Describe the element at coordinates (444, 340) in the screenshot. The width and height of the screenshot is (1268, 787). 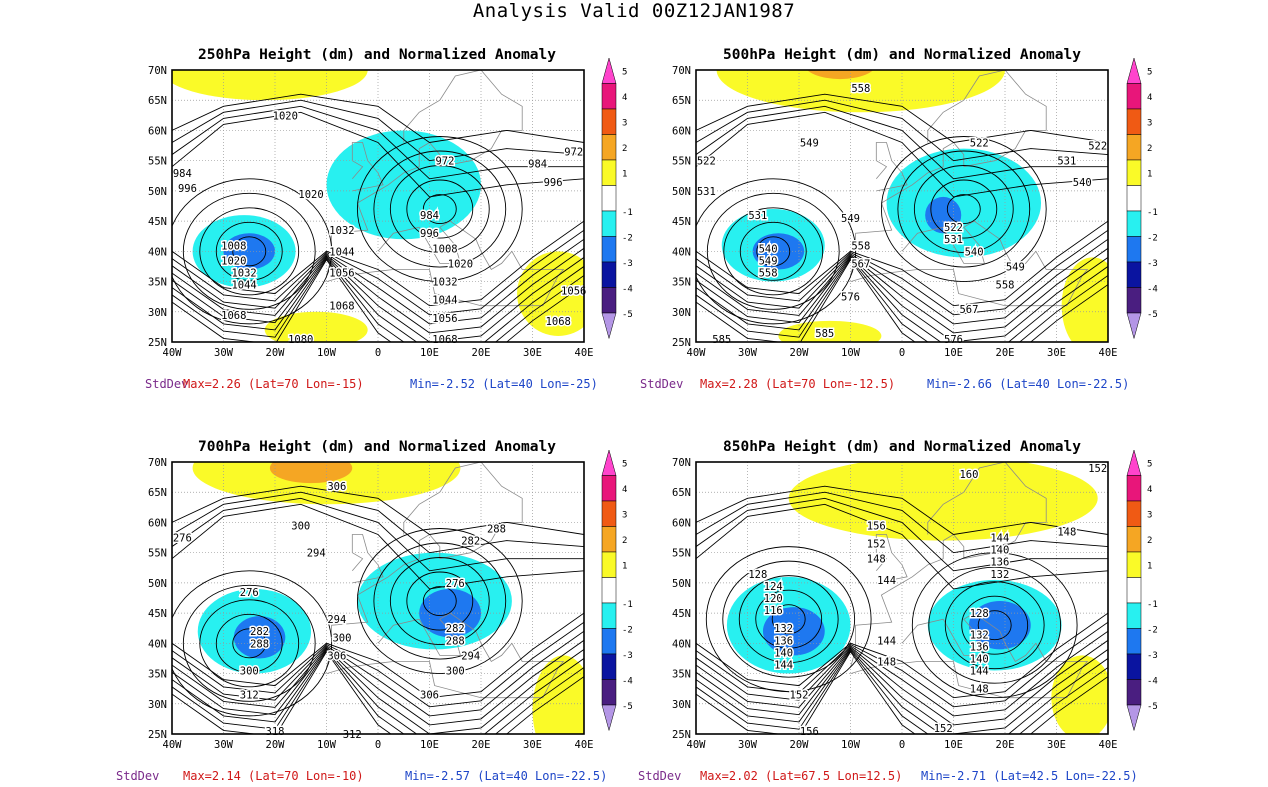
I see `contour-label: 1068` at that location.